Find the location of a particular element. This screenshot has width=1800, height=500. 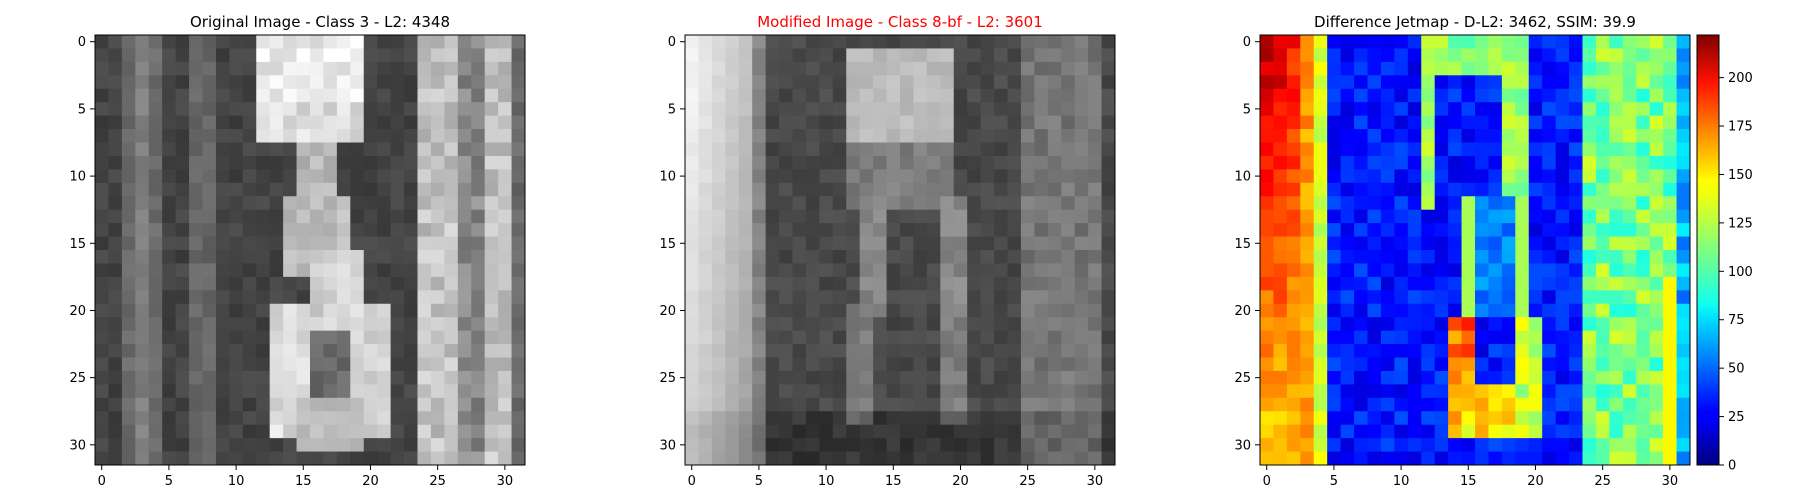

y-tick-label: 5 is located at coordinates (672, 109).